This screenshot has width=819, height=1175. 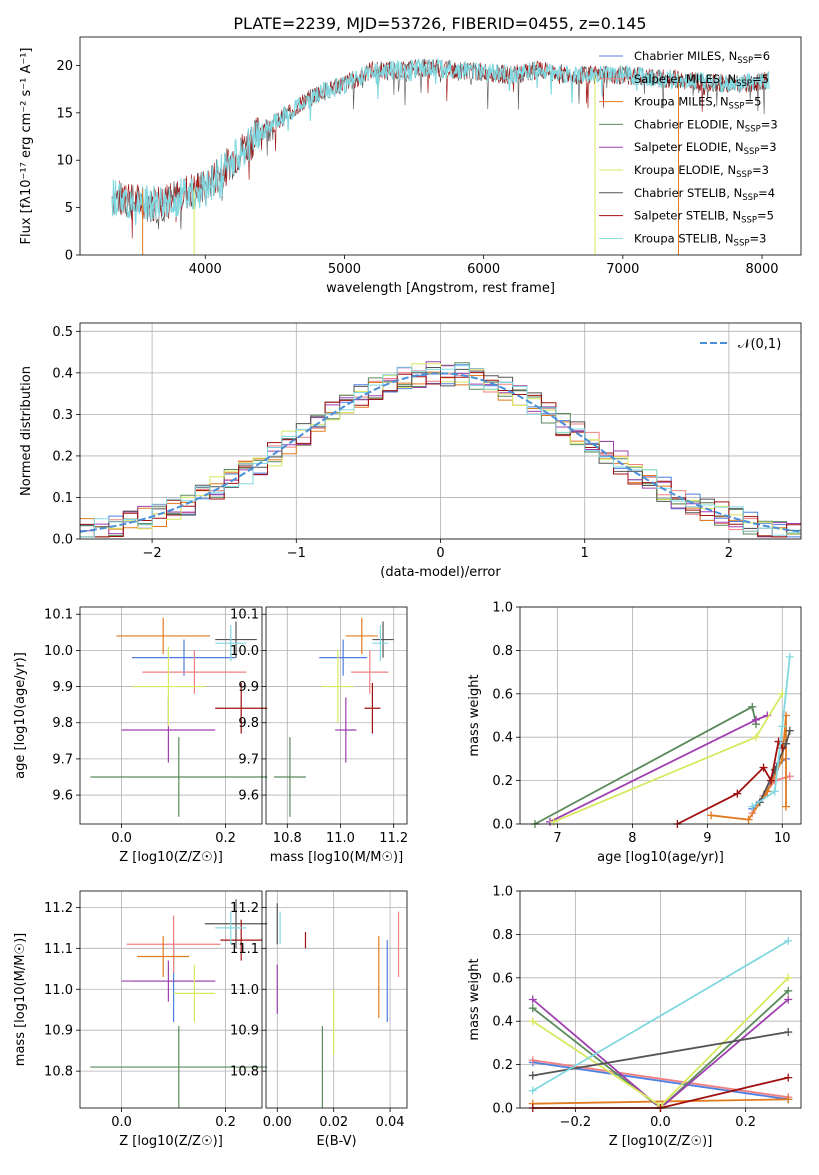 I want to click on x-axis-label: (data-model)/error, so click(x=440, y=572).